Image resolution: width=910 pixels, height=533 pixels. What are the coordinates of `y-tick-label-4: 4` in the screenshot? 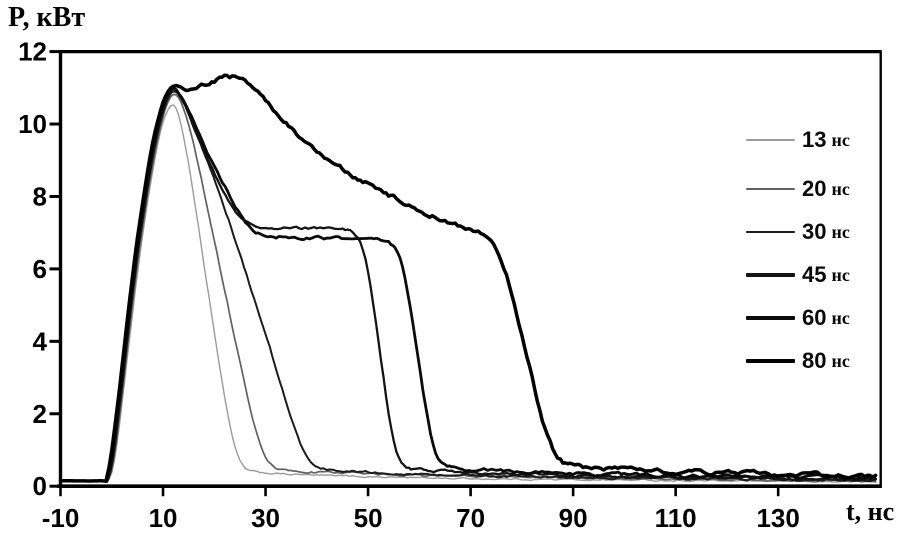 It's located at (40, 341).